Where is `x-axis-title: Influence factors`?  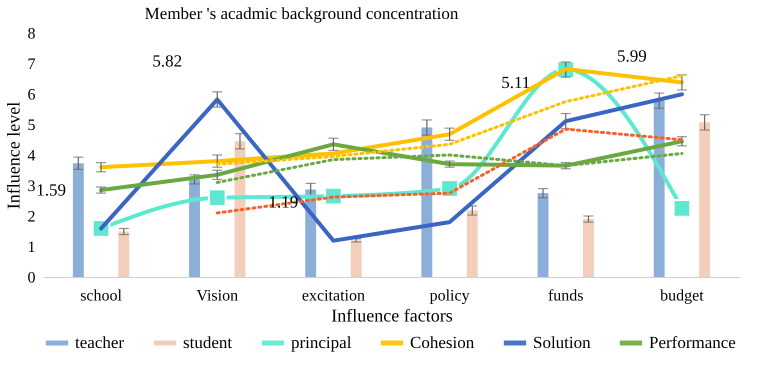
x-axis-title: Influence factors is located at coordinates (392, 316).